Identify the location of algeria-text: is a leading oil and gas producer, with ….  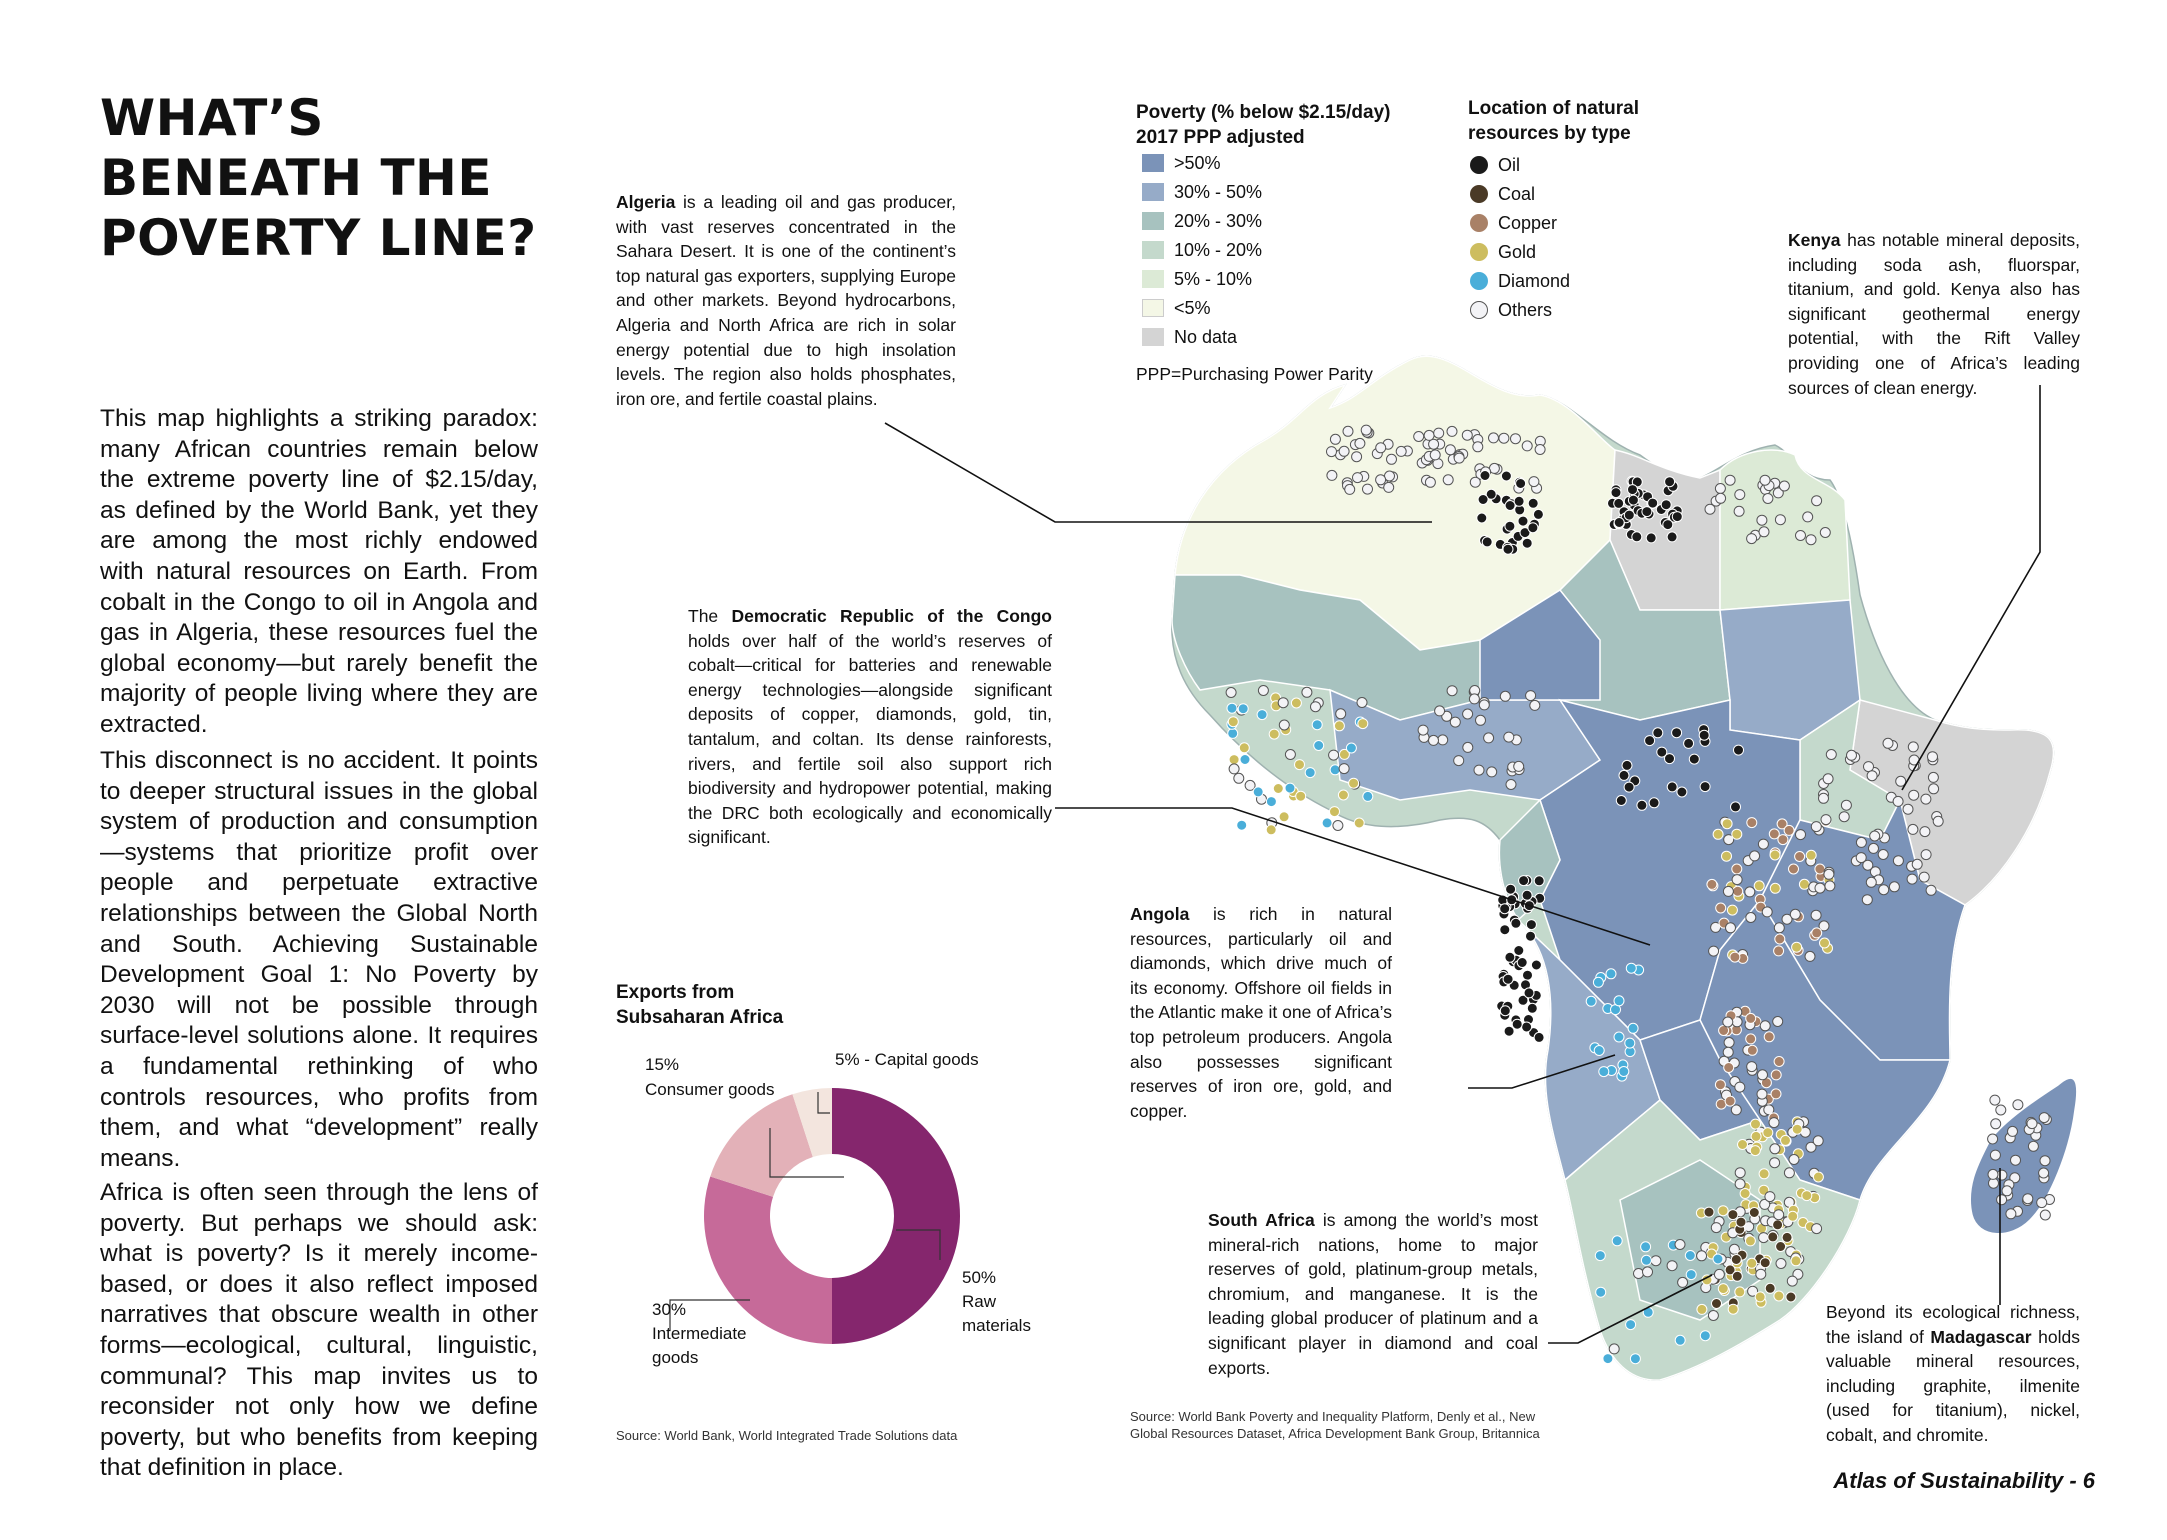
(786, 300).